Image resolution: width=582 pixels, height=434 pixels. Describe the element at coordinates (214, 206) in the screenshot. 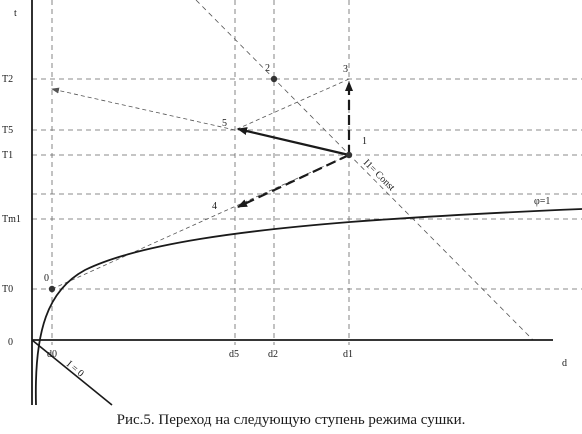

I see `point-4-label: 4` at that location.